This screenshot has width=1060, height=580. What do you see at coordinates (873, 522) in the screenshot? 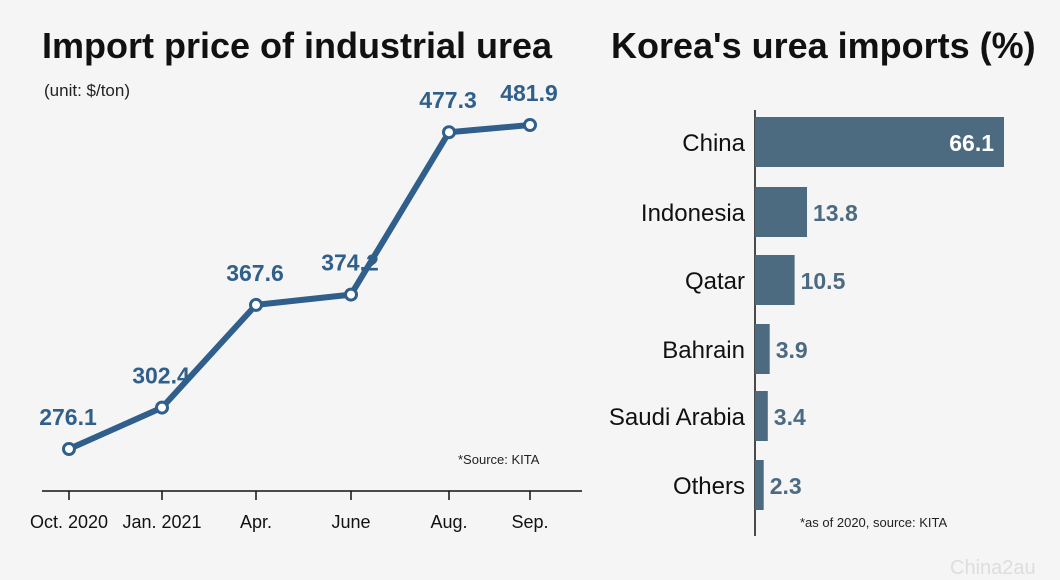
I see `bar-chart-source-note: *as of 2020, source: KITA` at bounding box center [873, 522].